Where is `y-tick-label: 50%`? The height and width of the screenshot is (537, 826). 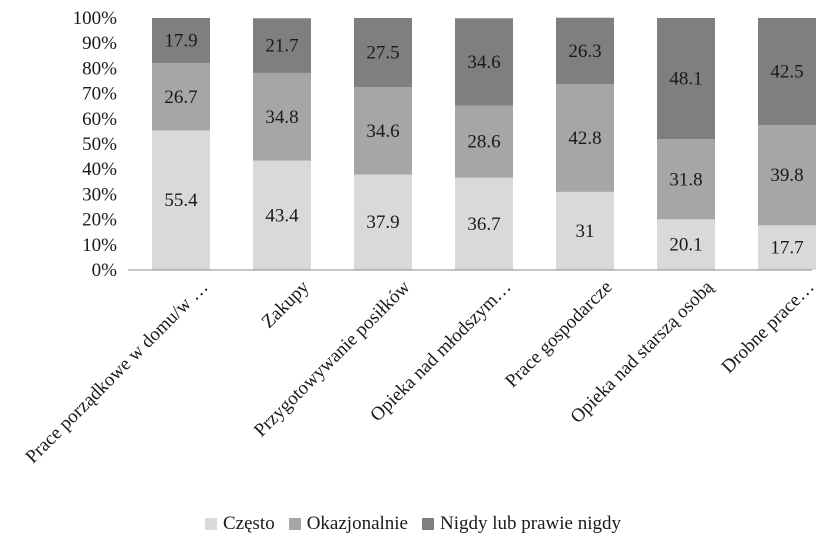
y-tick-label: 50% is located at coordinates (99, 144).